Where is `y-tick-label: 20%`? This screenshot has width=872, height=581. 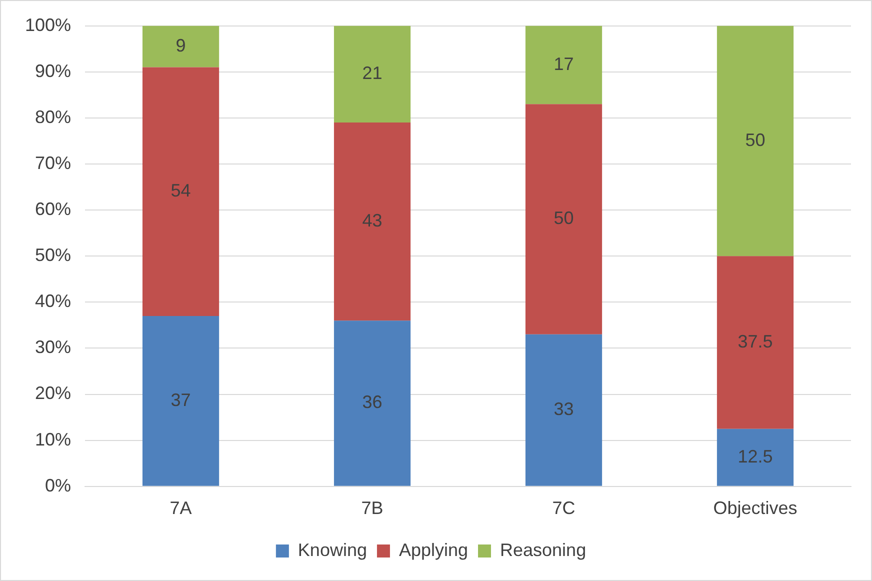 y-tick-label: 20% is located at coordinates (53, 393).